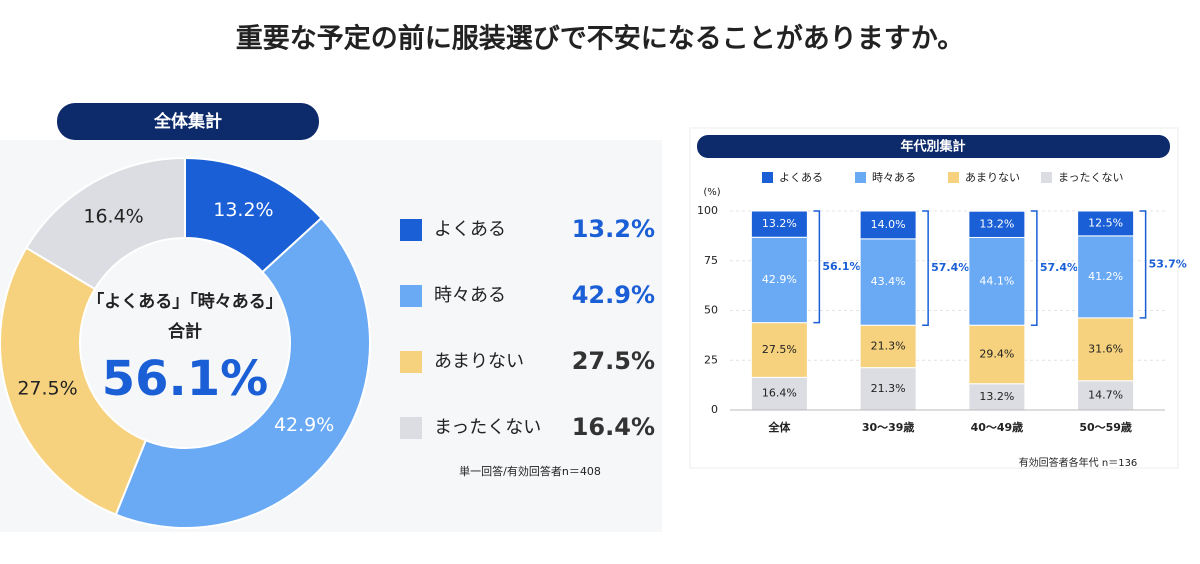 The height and width of the screenshot is (564, 1200). I want to click on y-tick-label: 75, so click(711, 260).